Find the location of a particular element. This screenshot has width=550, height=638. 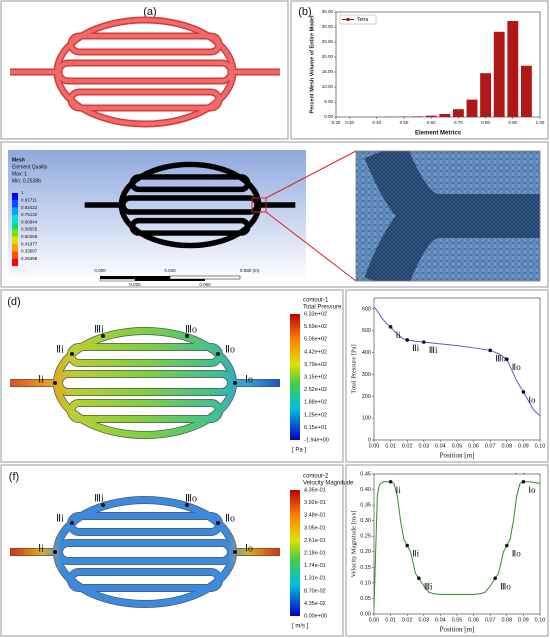

panel-label: (f) is located at coordinates (14, 477).